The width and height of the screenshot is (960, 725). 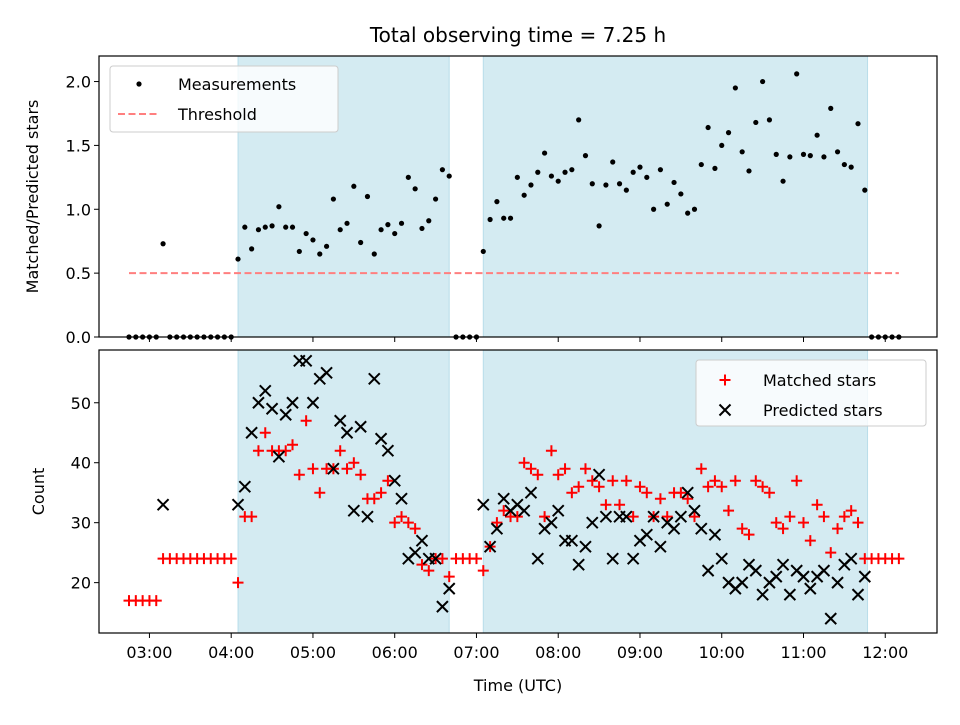 What do you see at coordinates (224, 99) in the screenshot?
I see `ratio-panel-legend-box` at bounding box center [224, 99].